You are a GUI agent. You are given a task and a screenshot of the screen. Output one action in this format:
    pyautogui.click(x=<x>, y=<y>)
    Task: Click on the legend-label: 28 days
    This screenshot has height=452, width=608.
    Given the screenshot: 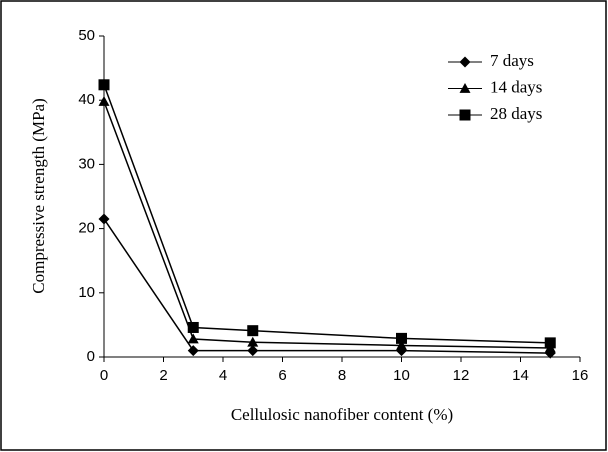 What is the action you would take?
    pyautogui.click(x=516, y=113)
    